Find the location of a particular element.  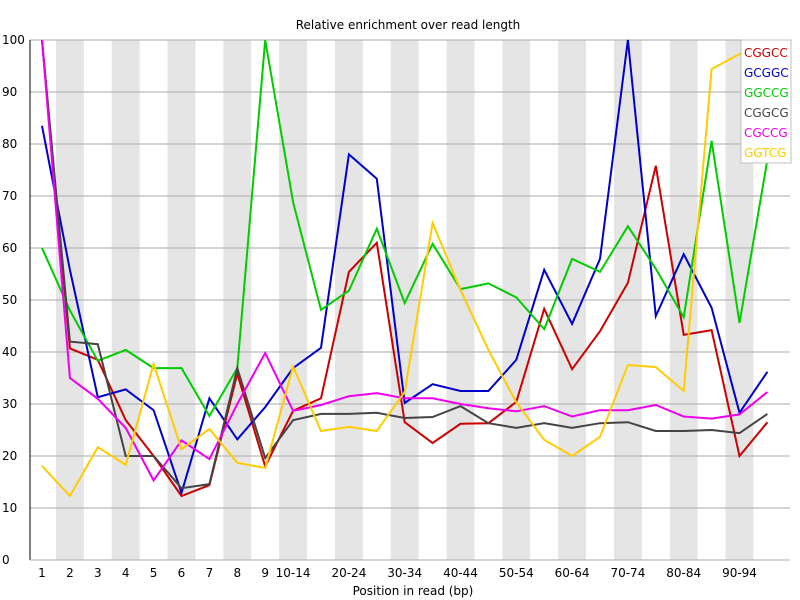

x-tick-label: 9 is located at coordinates (265, 573).